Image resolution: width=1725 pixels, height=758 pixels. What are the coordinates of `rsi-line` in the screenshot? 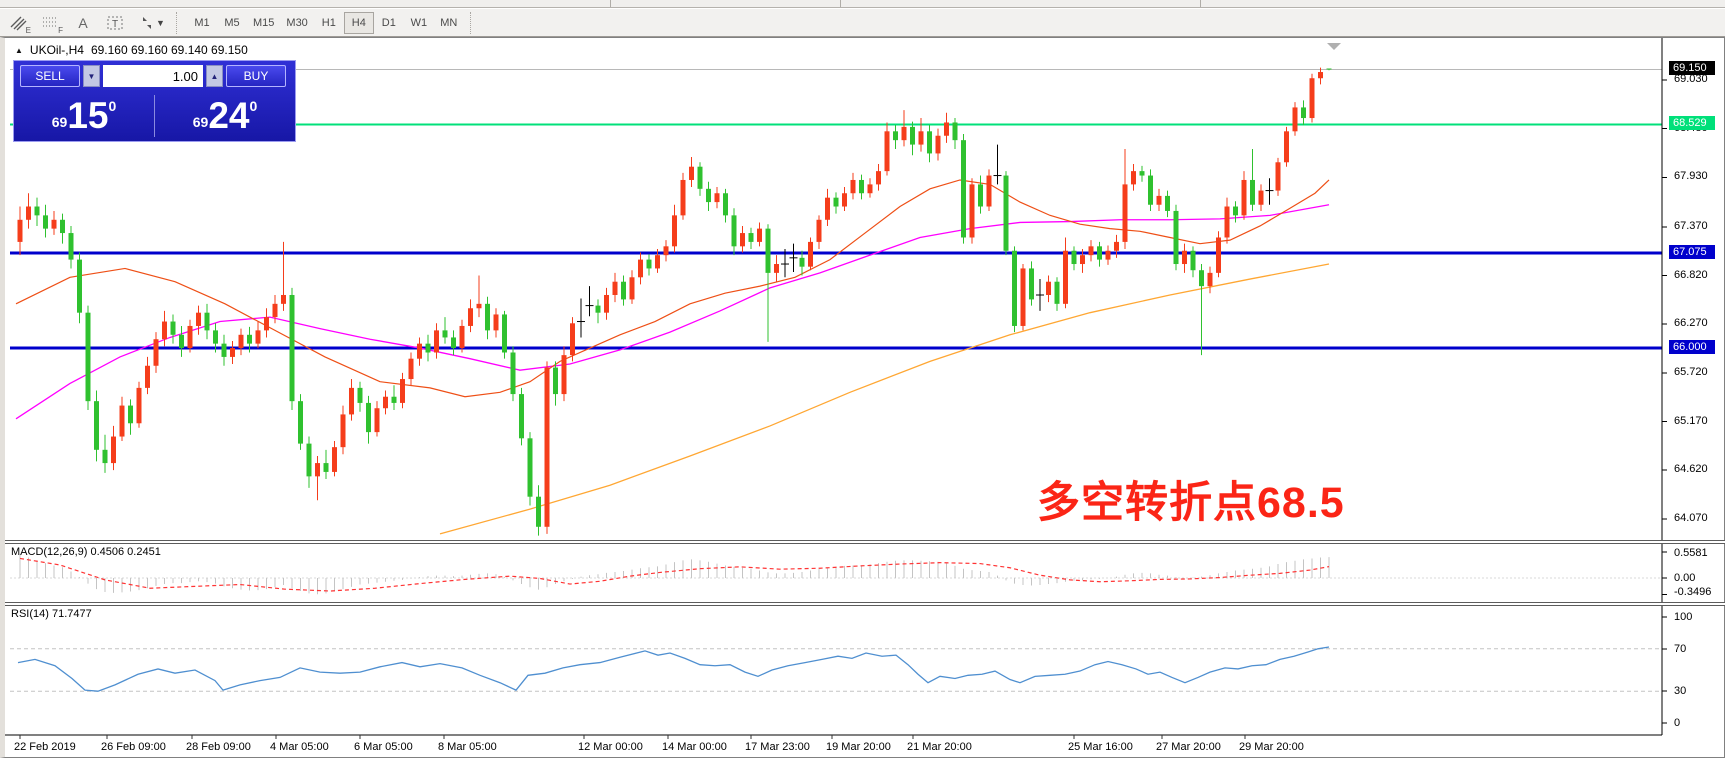 It's located at (673, 669).